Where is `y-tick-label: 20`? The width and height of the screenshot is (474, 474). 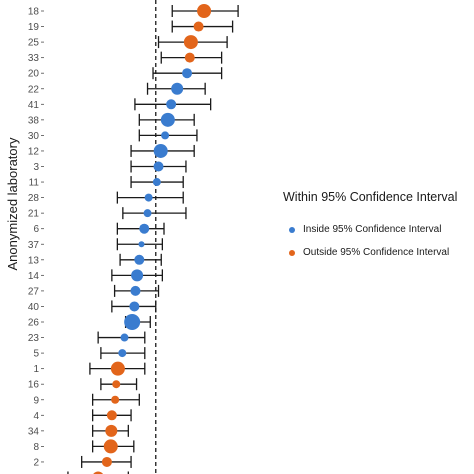 y-tick-label: 20 is located at coordinates (34, 74).